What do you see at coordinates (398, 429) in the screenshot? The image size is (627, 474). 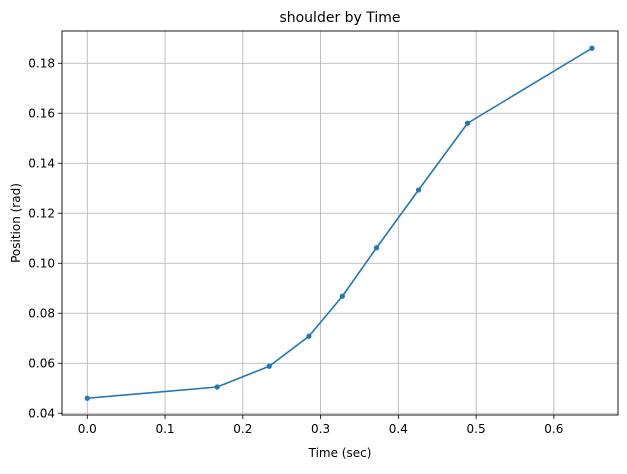 I see `x-tick-label: 0.4` at bounding box center [398, 429].